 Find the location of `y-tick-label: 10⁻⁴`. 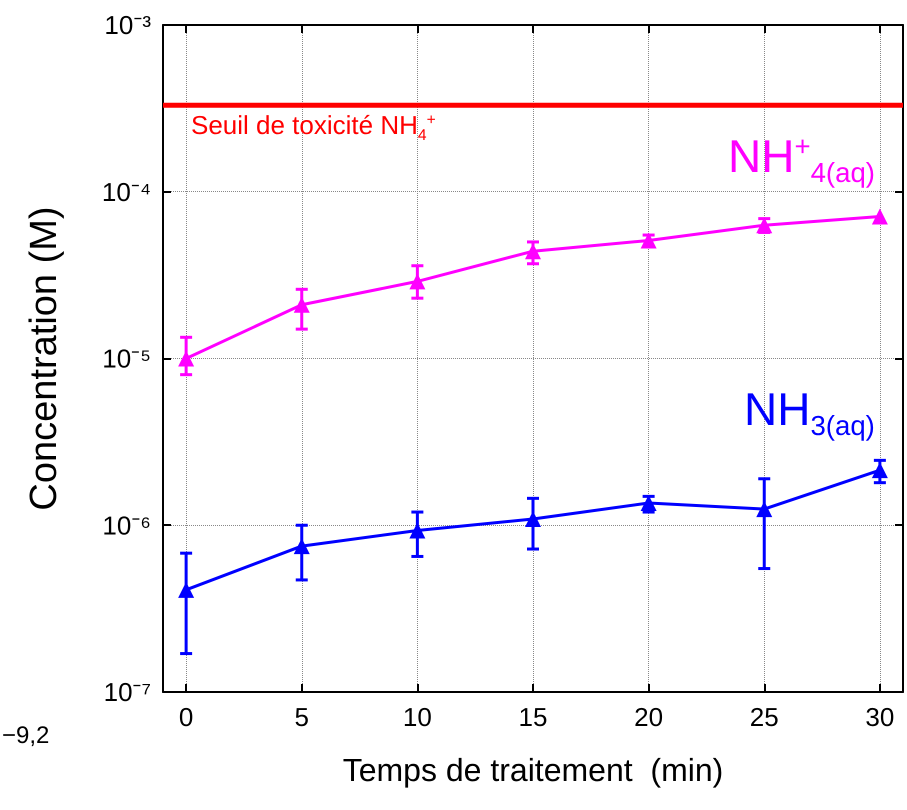

y-tick-label: 10⁻⁴ is located at coordinates (126, 191).